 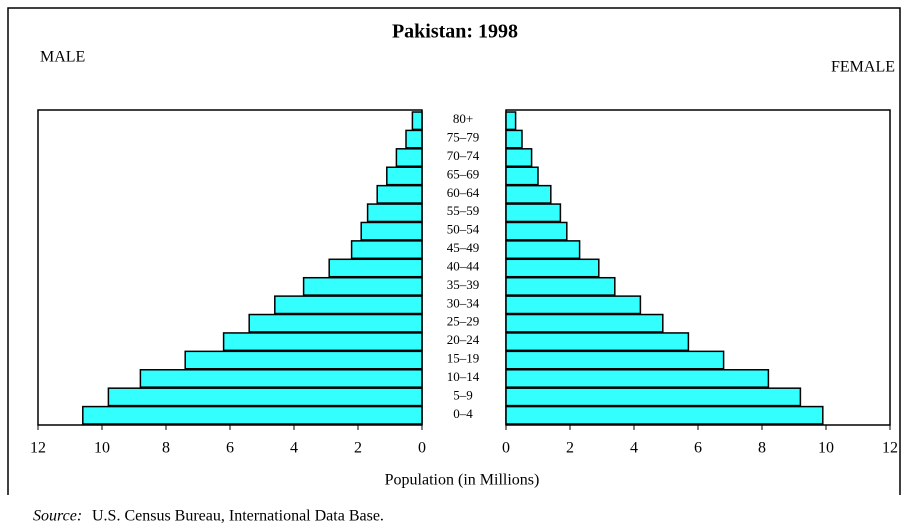 What do you see at coordinates (463, 358) in the screenshot?
I see `category-label: 15–19` at bounding box center [463, 358].